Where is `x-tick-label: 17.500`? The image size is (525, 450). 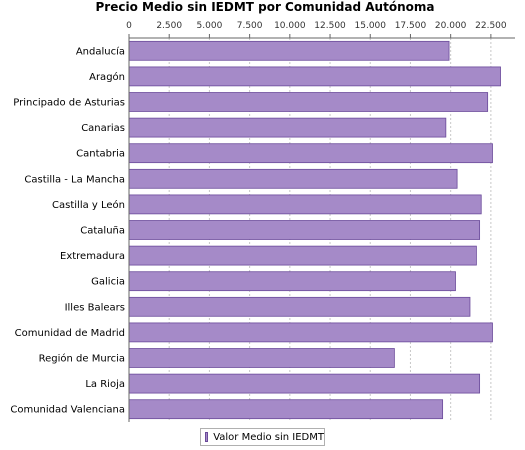 x-tick-label: 17.500 is located at coordinates (411, 26).